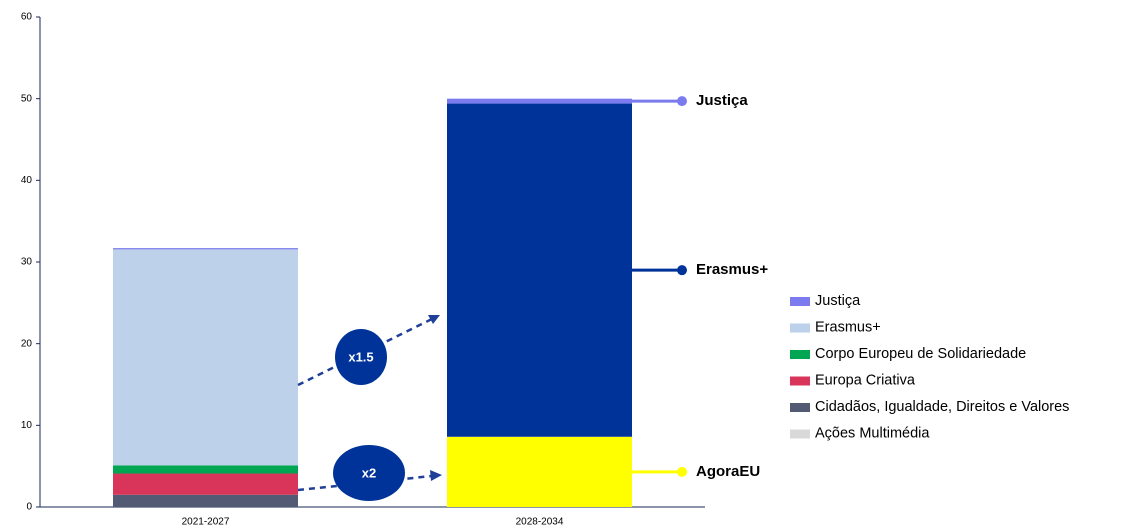 This screenshot has height=532, width=1141. I want to click on legend-label: Cidadãos, Igualdade, Direitos e Valores, so click(942, 407).